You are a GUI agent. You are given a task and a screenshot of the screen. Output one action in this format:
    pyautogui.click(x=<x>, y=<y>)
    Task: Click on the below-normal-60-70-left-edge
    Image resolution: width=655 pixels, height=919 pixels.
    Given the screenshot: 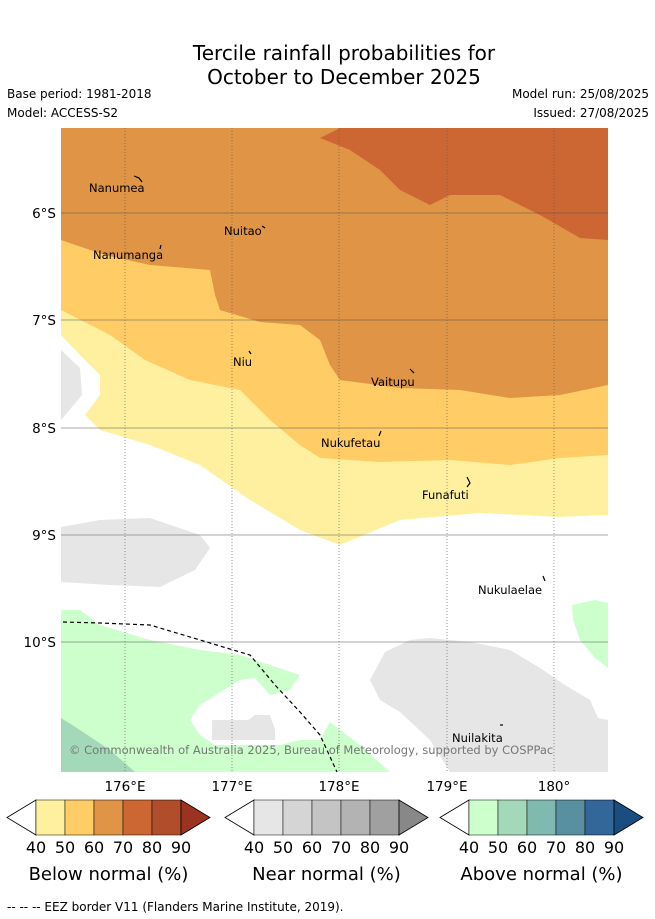 What is the action you would take?
    pyautogui.click(x=80, y=169)
    